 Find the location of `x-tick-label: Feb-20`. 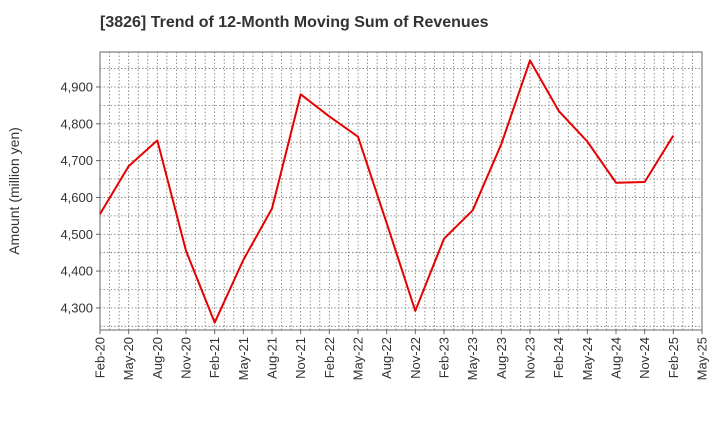

x-tick-label: Feb-20 is located at coordinates (100, 357).